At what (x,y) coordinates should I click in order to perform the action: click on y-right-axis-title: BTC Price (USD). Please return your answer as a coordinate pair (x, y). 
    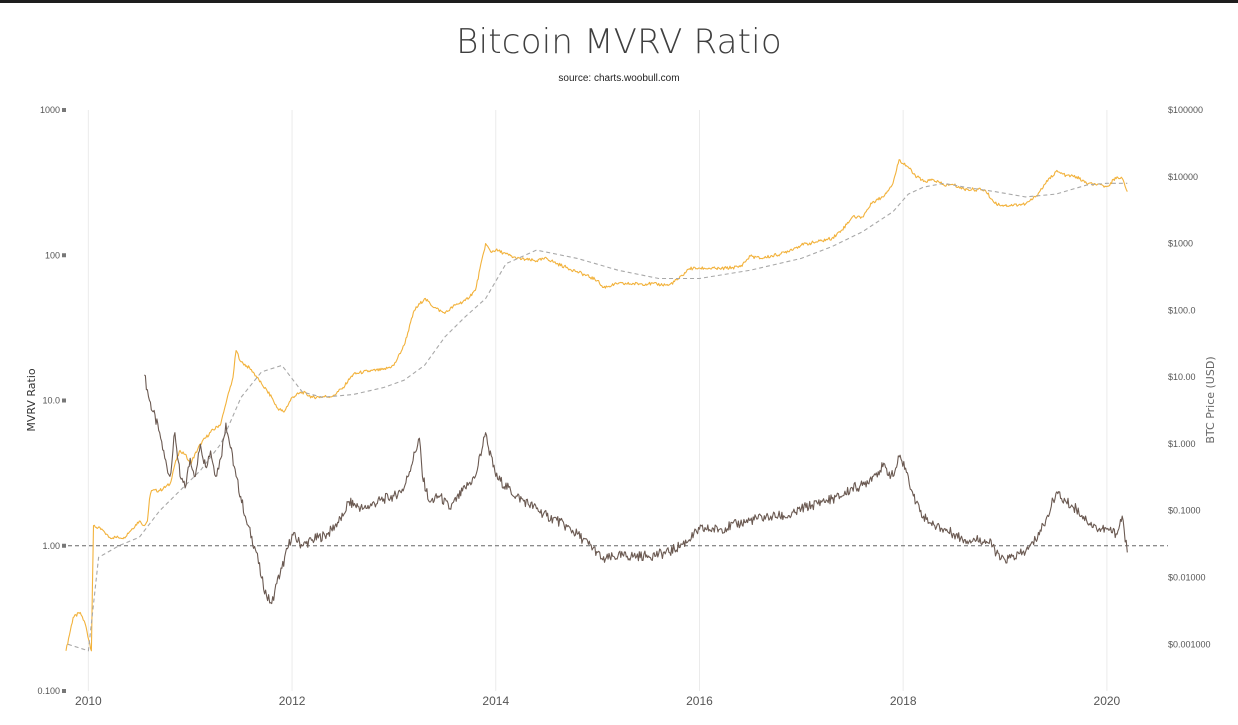
    Looking at the image, I should click on (1210, 399).